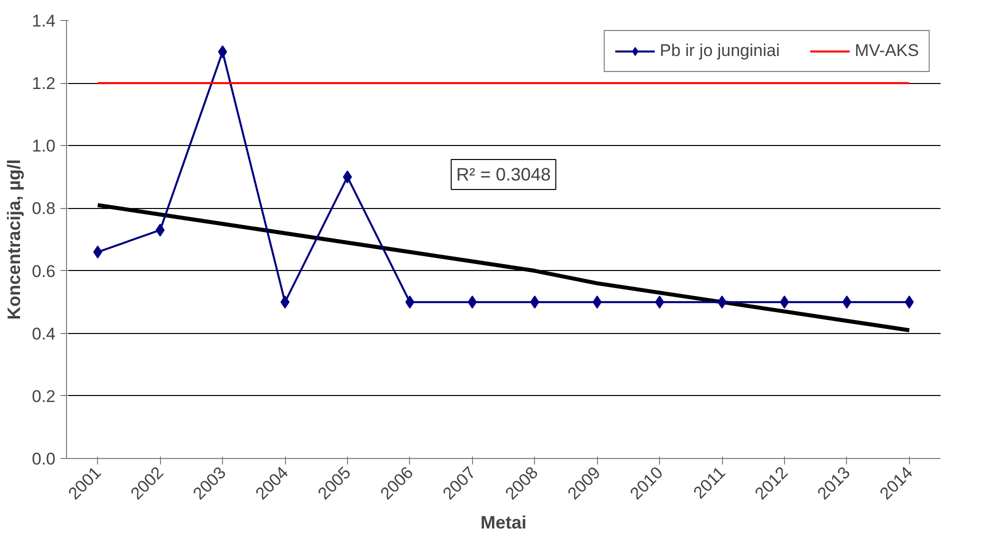 Image resolution: width=996 pixels, height=541 pixels. Describe the element at coordinates (44, 84) in the screenshot. I see `y-tick-label: 1.2` at that location.